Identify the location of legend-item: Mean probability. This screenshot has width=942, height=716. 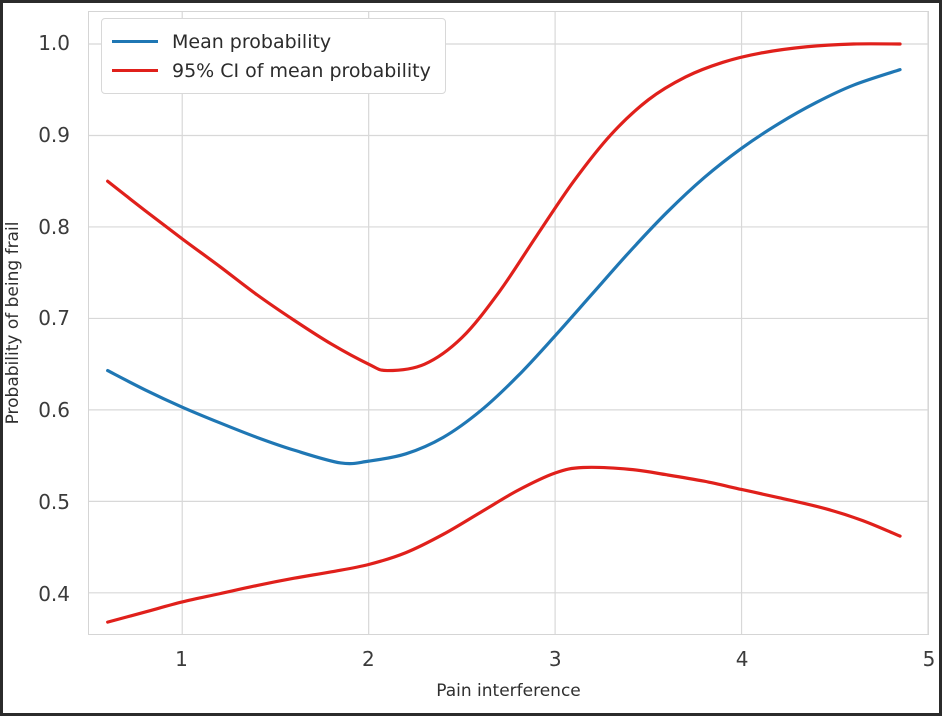
(271, 41).